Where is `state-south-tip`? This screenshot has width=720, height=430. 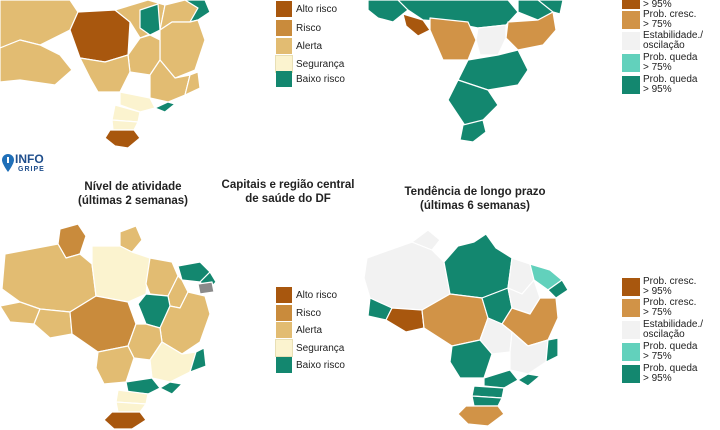 state-south-tip is located at coordinates (473, 131).